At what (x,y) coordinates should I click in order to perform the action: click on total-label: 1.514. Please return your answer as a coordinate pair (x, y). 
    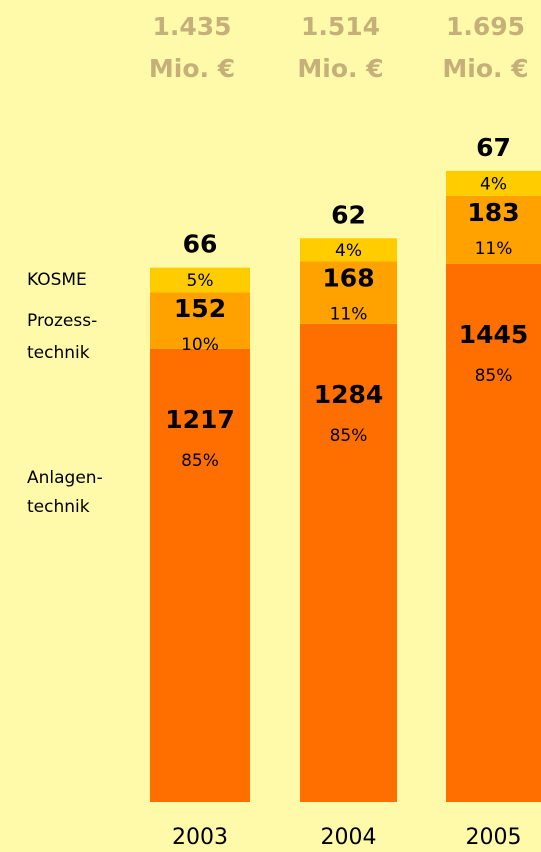
    Looking at the image, I should click on (340, 26).